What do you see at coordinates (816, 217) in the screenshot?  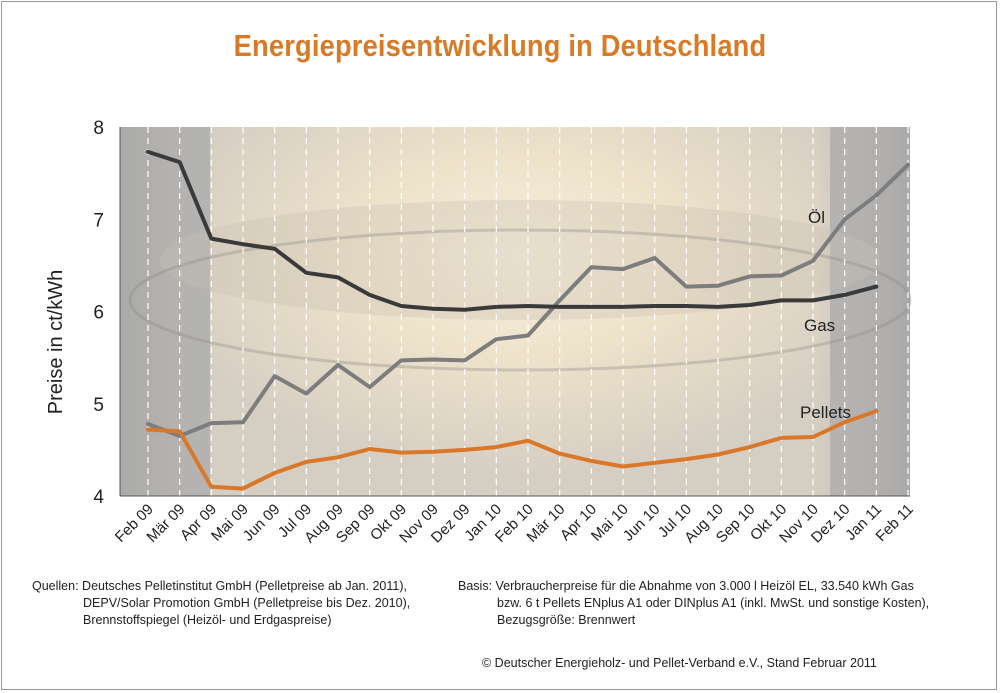 I see `series-label-oel: Öl` at bounding box center [816, 217].